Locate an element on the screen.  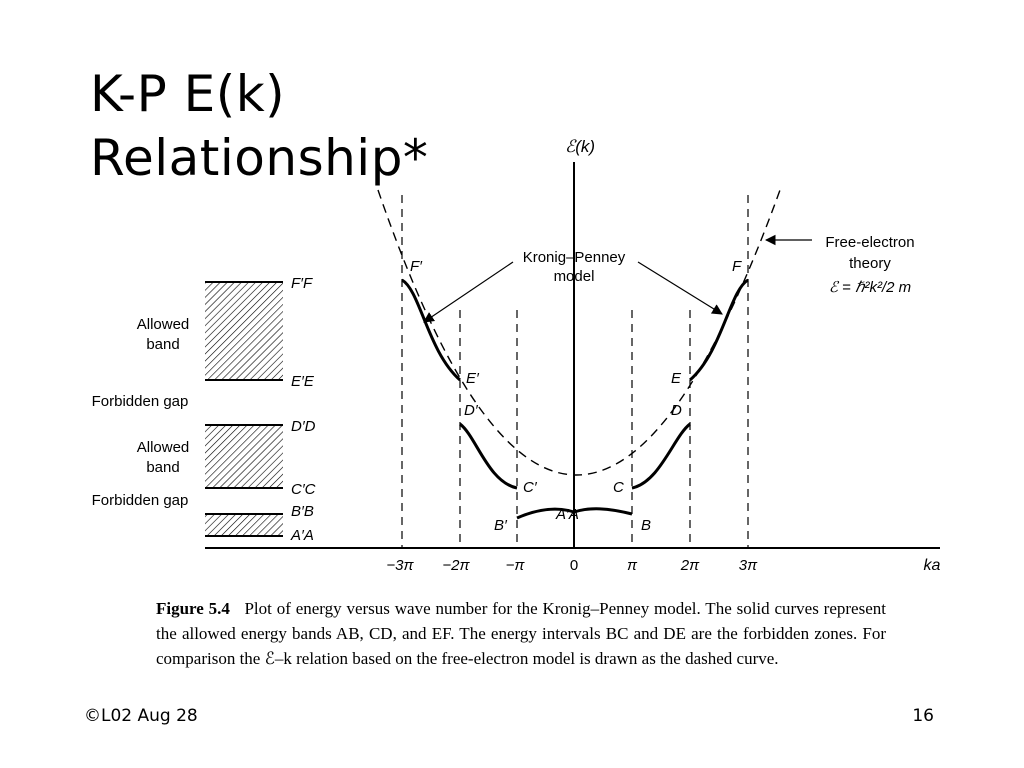
x-tick-minus-2pi: −2π is located at coordinates (456, 565).